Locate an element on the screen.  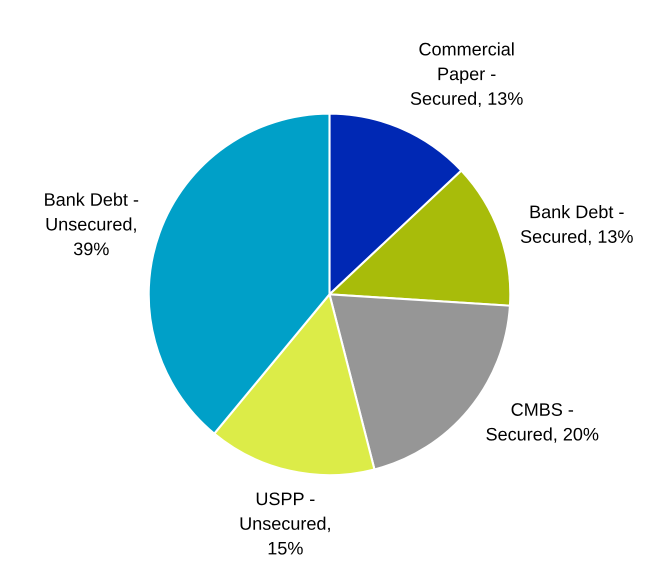
slice-label: Bank Debt - Secured, 13% is located at coordinates (576, 225).